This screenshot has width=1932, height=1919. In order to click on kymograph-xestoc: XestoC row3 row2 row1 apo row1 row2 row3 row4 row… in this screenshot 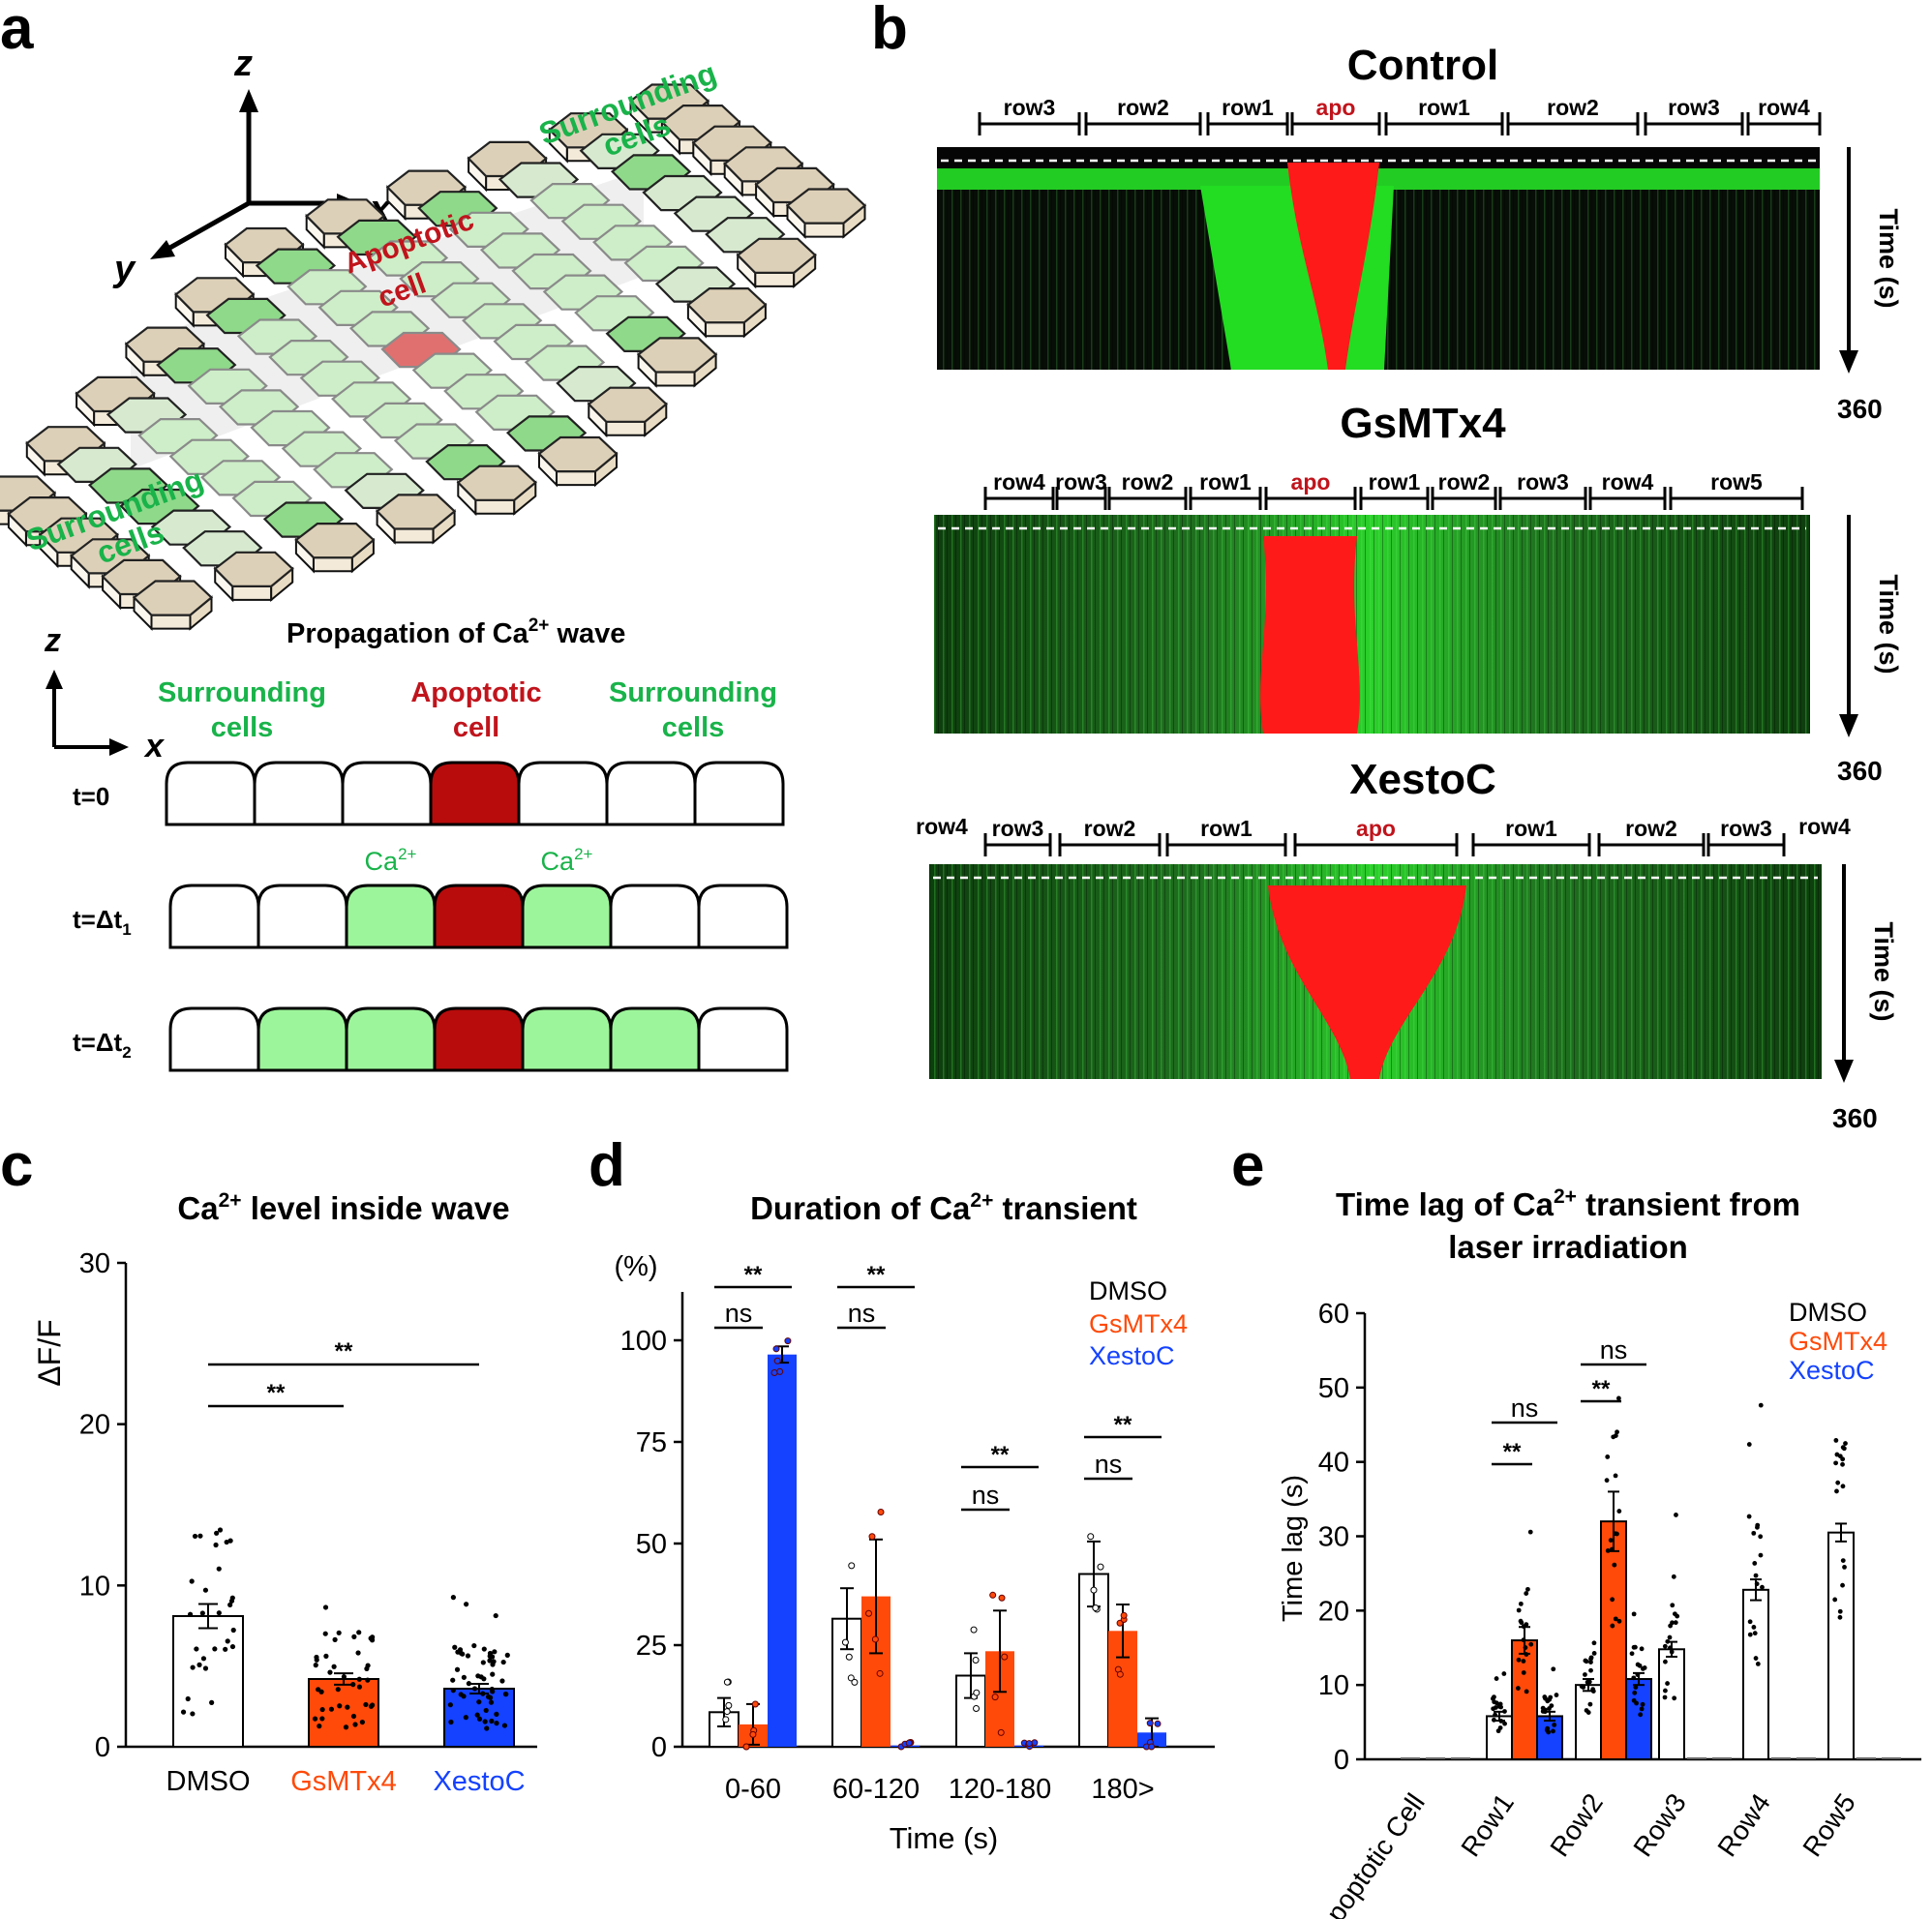, I will do `click(1407, 944)`.